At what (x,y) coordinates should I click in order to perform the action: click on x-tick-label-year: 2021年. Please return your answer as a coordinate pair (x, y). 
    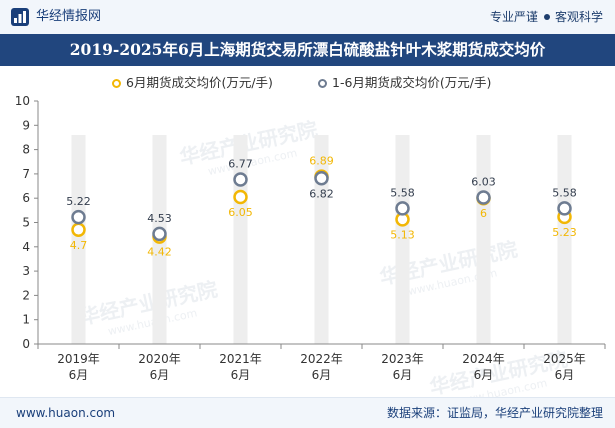
    Looking at the image, I should click on (240, 359).